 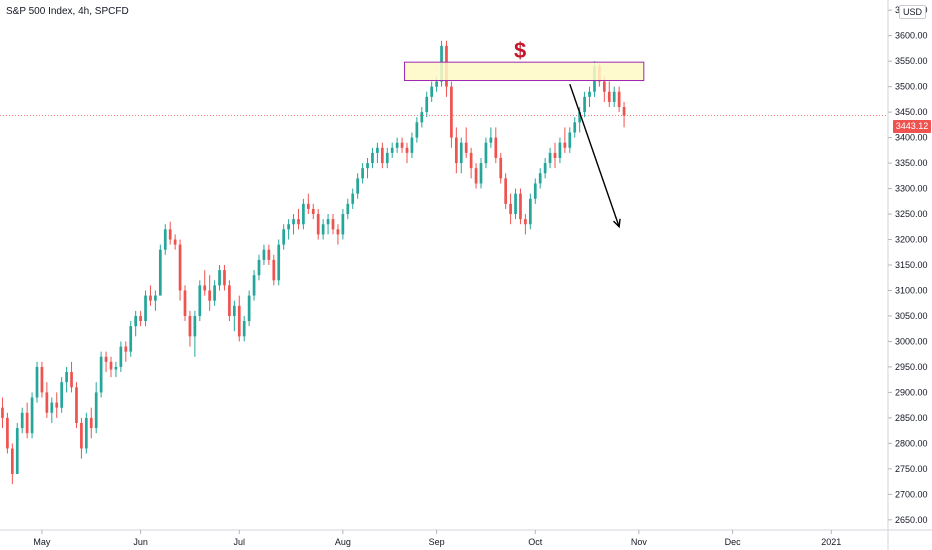 What do you see at coordinates (911, 87) in the screenshot?
I see `price-tick-label: 3500.00` at bounding box center [911, 87].